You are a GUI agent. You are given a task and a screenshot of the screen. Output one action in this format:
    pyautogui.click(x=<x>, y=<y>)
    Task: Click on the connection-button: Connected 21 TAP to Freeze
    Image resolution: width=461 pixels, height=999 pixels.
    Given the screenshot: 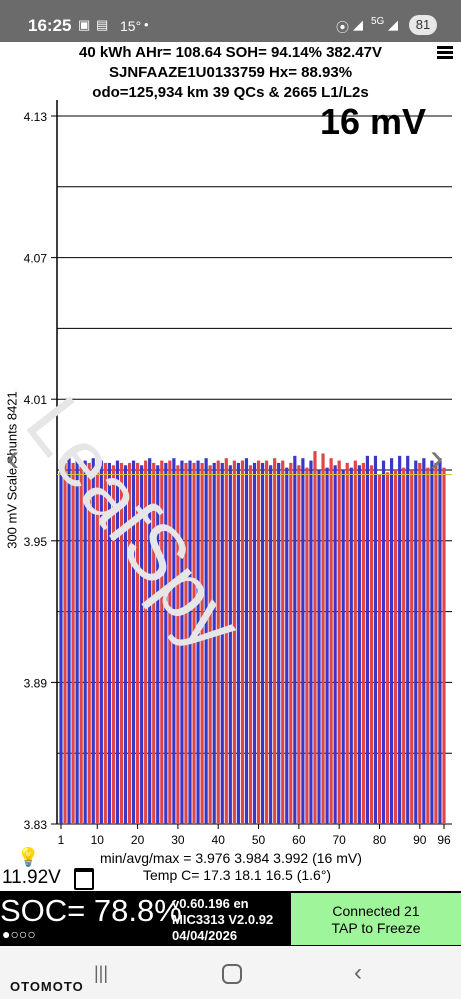 What is the action you would take?
    pyautogui.click(x=376, y=919)
    